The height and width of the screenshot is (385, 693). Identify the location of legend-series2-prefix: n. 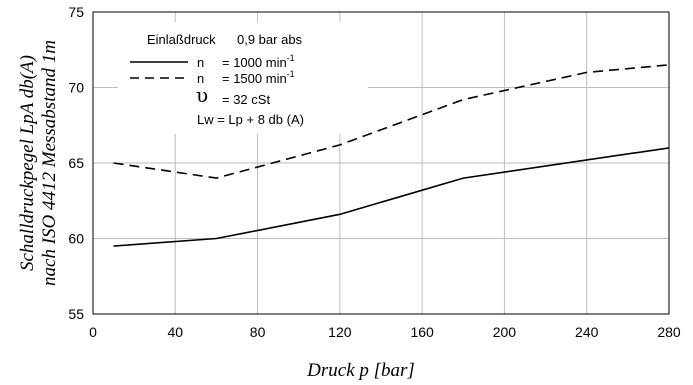
(200, 78).